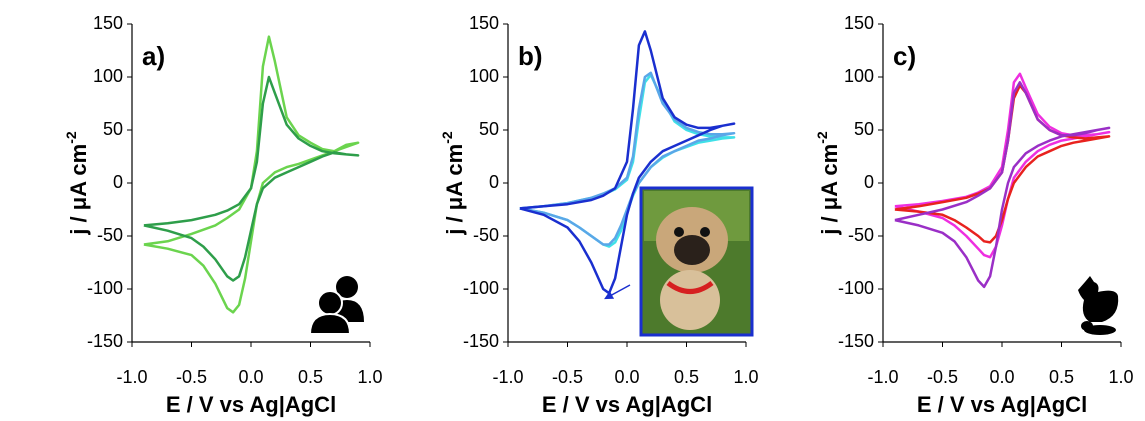  I want to click on panel-label: c), so click(904, 56).